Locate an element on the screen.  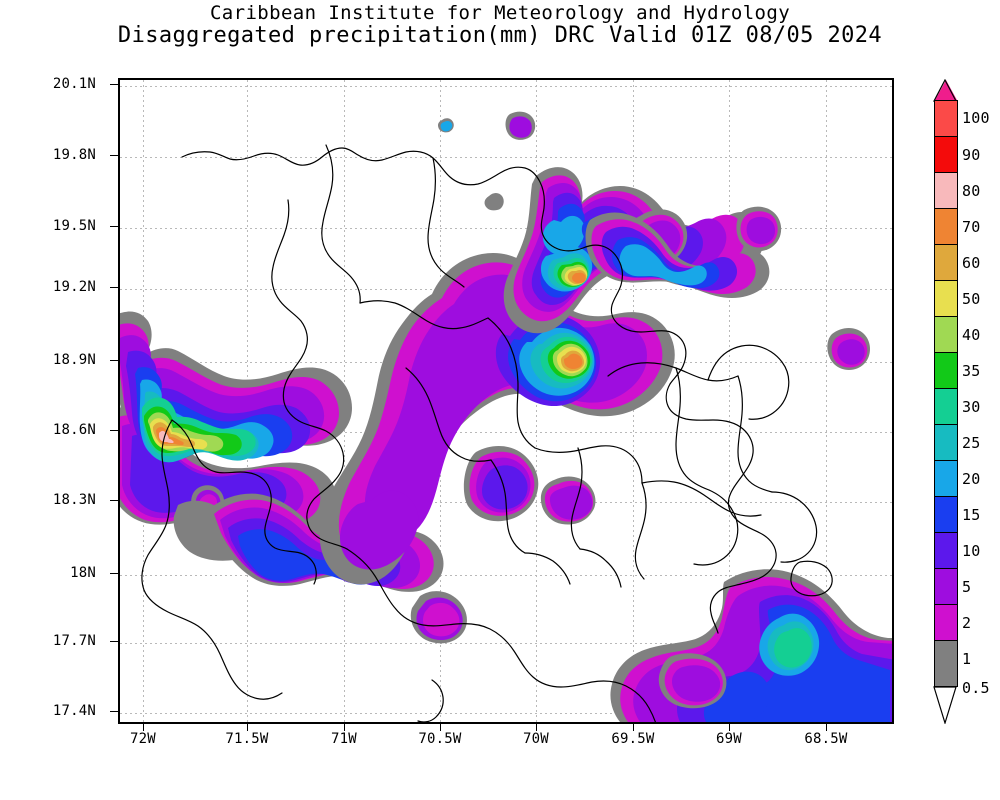
boundary-province-e11 is located at coordinates (748, 382).